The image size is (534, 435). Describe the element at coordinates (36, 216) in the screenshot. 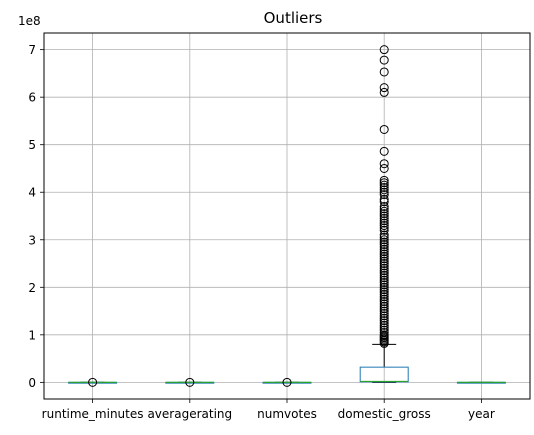

I see `y-axis-ticks: 0 1 2 3 4 5 6 7` at that location.